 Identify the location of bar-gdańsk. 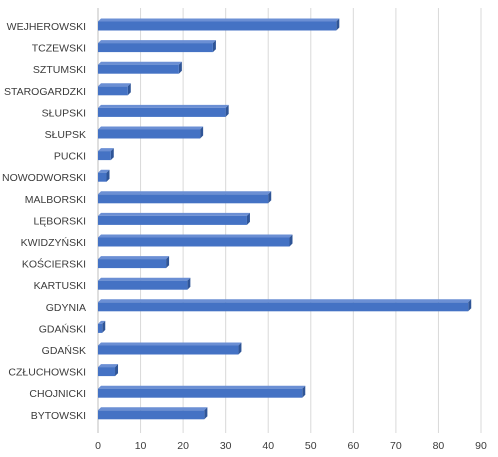
(170, 348).